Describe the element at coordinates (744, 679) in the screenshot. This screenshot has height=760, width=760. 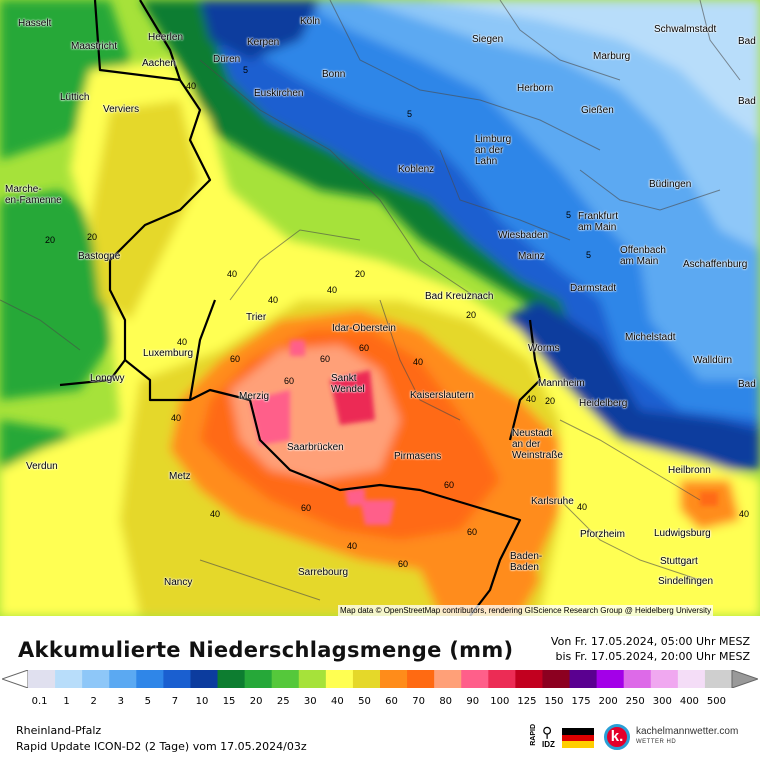
I see `scale-max-arrow` at that location.